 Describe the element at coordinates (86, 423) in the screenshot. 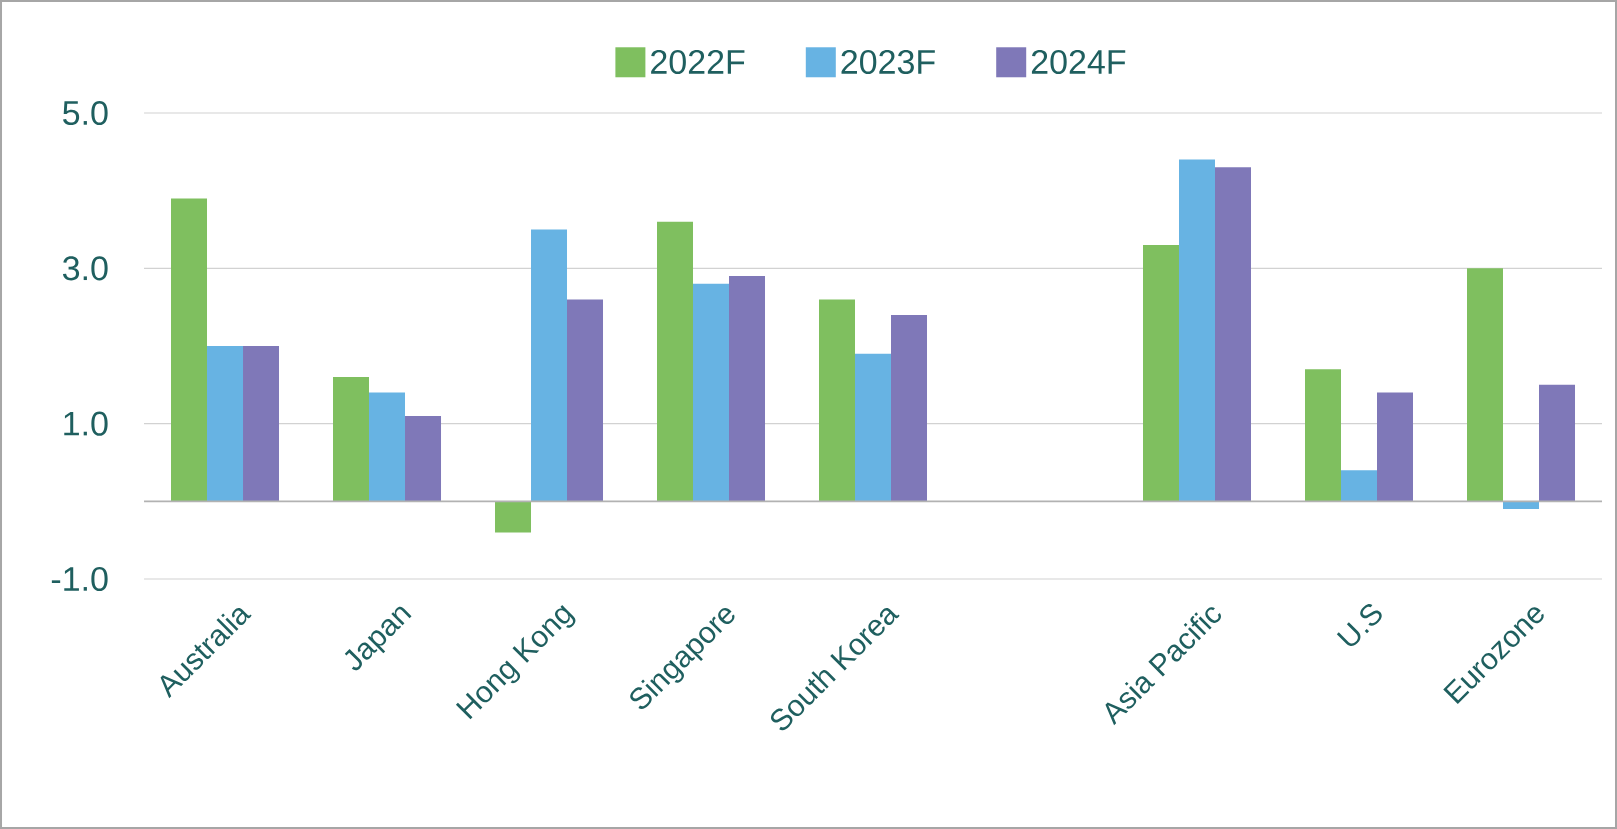

I see `y-tick-label: 1.0` at that location.